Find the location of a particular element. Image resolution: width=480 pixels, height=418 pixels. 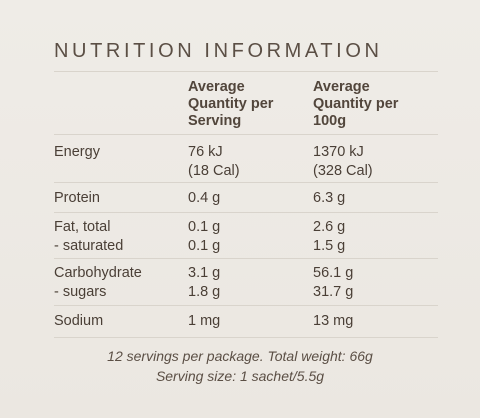

value-per-100g: 1370 kJ (328 Cal) is located at coordinates (343, 161).